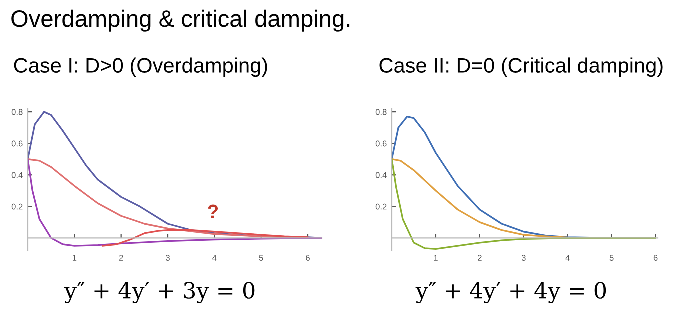 This screenshot has height=330, width=700. Describe the element at coordinates (521, 68) in the screenshot. I see `chart-title: Case II: D=0 (Critical damping)` at that location.